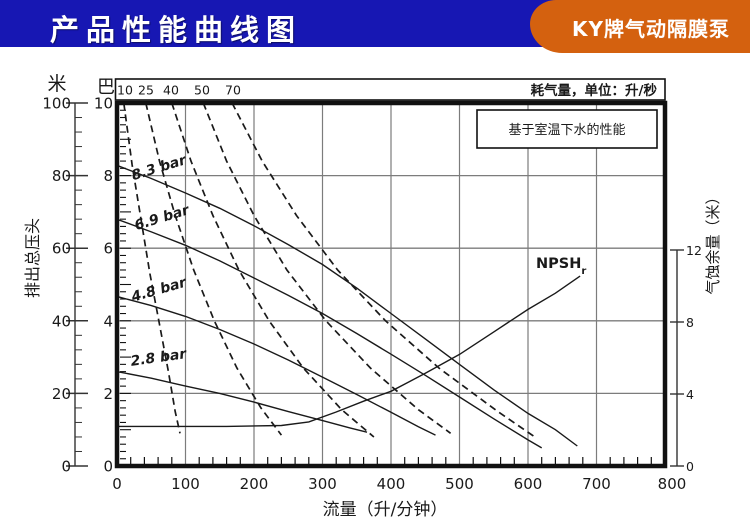 The height and width of the screenshot is (532, 750). I want to click on performance-note: 基于室温下水的性能, so click(566, 130).